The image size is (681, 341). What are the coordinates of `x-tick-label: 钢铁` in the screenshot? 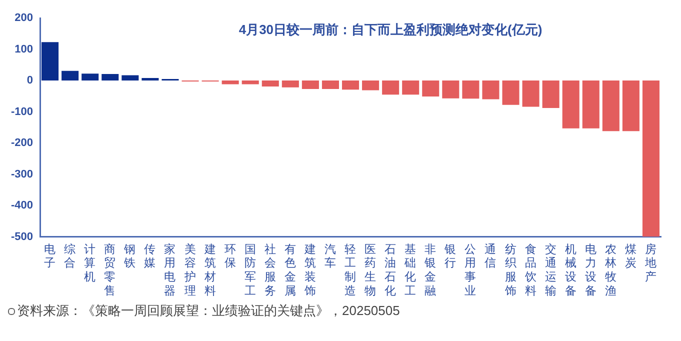 It's located at (129, 256).